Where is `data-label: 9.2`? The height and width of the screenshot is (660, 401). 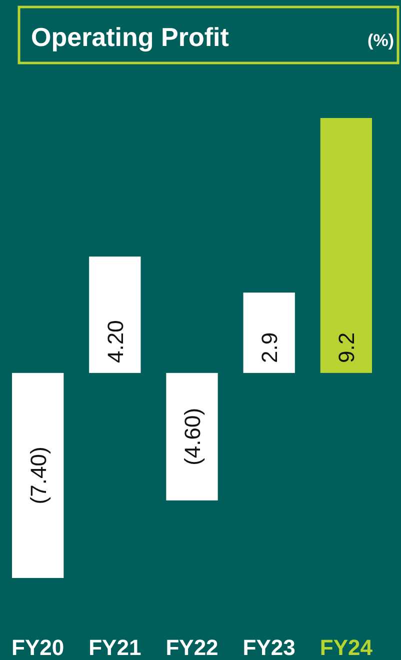 data-label: 9.2 is located at coordinates (347, 347).